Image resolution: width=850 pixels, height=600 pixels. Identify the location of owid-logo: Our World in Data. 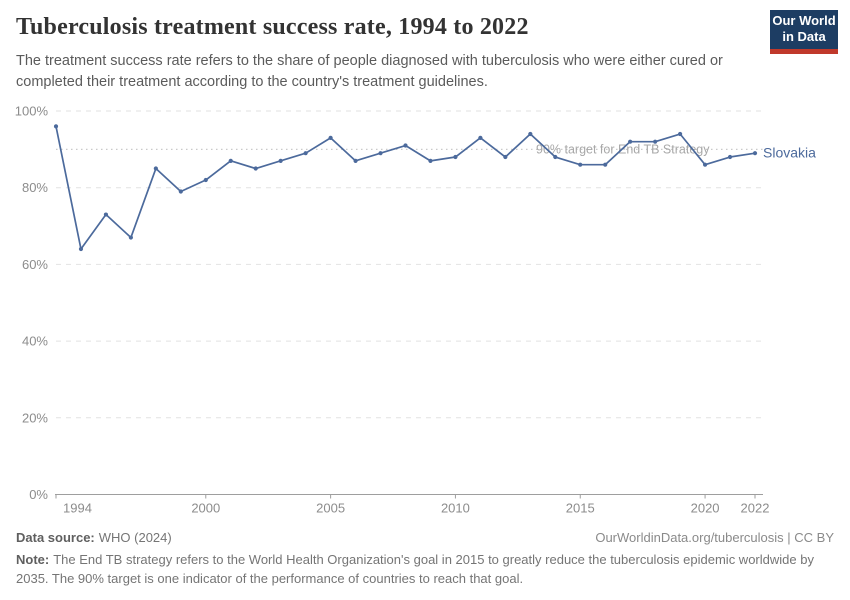
(804, 32).